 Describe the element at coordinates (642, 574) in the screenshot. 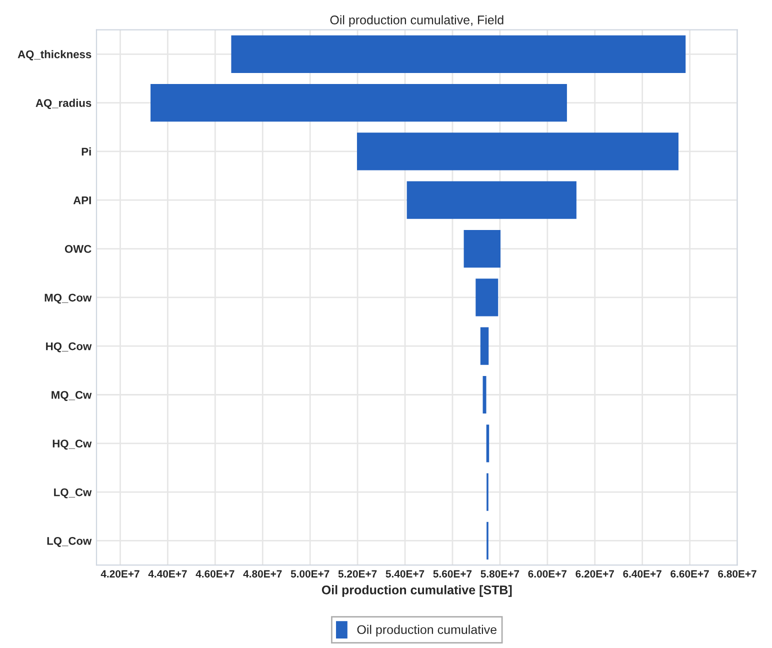

I see `x-tick-label: 6.40E+7` at that location.